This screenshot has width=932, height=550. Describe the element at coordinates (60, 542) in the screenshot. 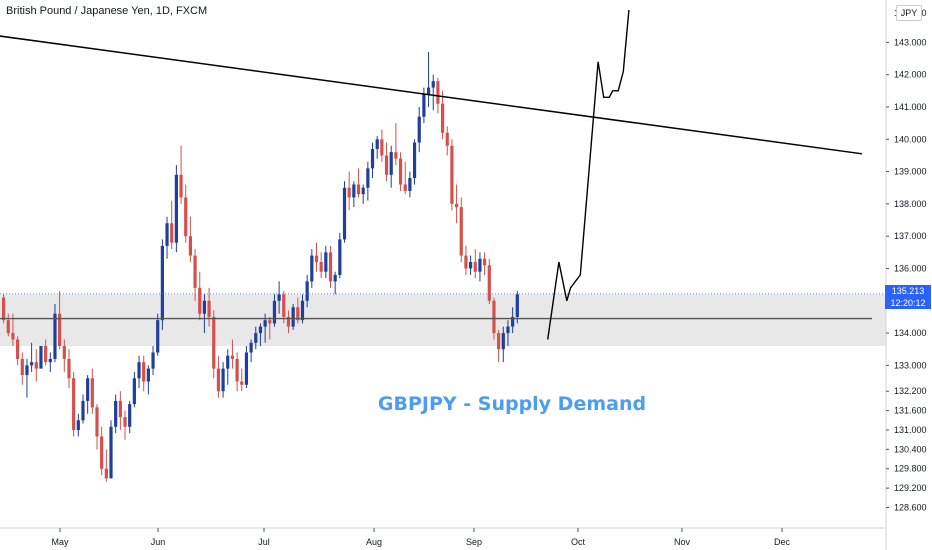

I see `x-tick-label: May` at that location.